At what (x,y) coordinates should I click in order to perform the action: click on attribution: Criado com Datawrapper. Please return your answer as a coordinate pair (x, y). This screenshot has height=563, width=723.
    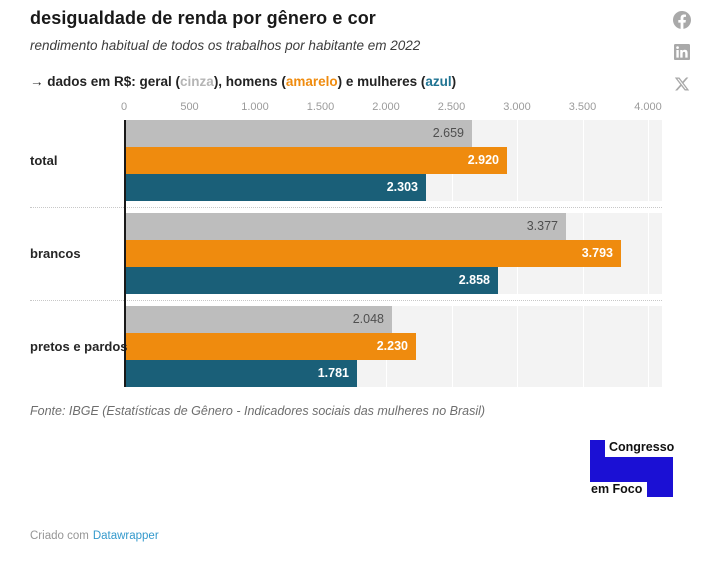
    Looking at the image, I should click on (94, 536).